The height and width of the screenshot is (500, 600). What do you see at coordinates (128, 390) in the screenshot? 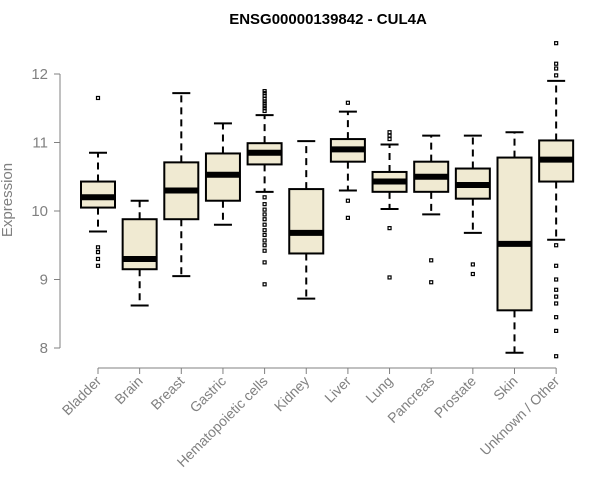
I see `x-tick-label: Brain` at bounding box center [128, 390].